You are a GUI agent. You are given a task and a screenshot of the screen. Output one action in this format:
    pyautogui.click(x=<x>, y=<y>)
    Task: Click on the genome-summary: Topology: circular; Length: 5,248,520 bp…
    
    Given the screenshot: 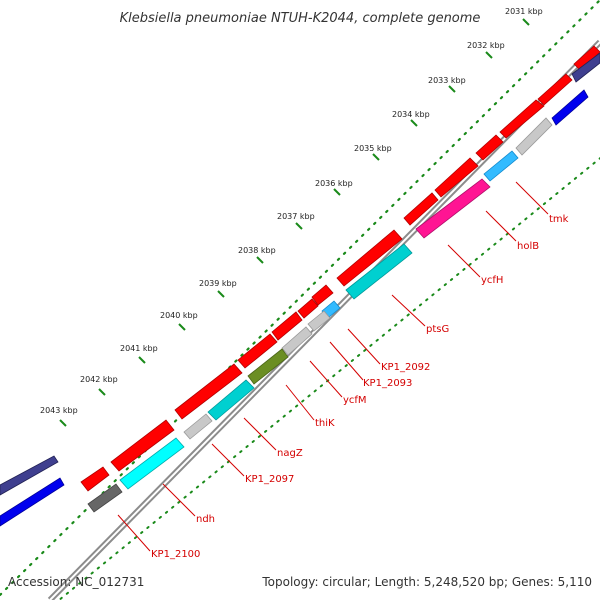 What is the action you would take?
    pyautogui.click(x=426, y=582)
    